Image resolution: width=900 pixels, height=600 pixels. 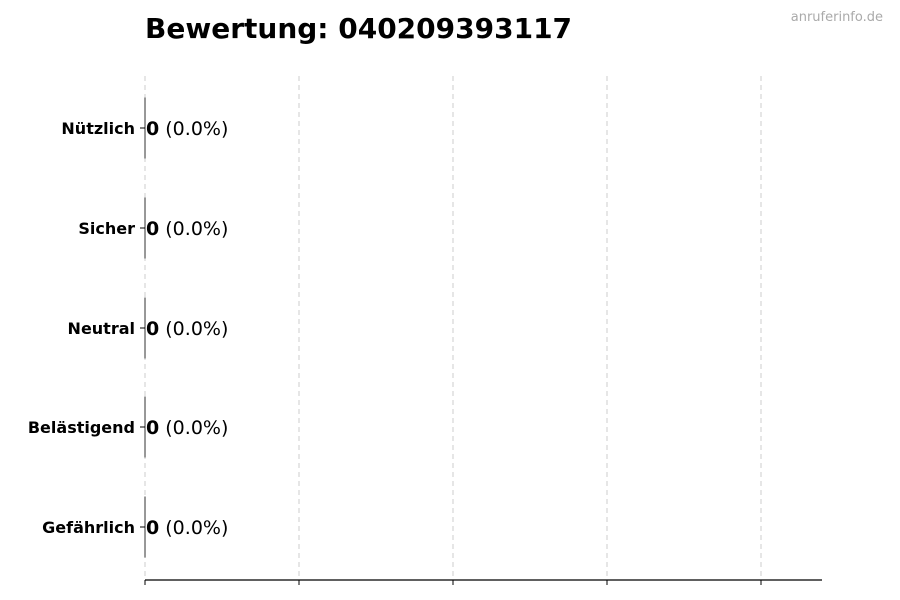 What do you see at coordinates (106, 228) in the screenshot?
I see `category-label: Sicher` at bounding box center [106, 228].